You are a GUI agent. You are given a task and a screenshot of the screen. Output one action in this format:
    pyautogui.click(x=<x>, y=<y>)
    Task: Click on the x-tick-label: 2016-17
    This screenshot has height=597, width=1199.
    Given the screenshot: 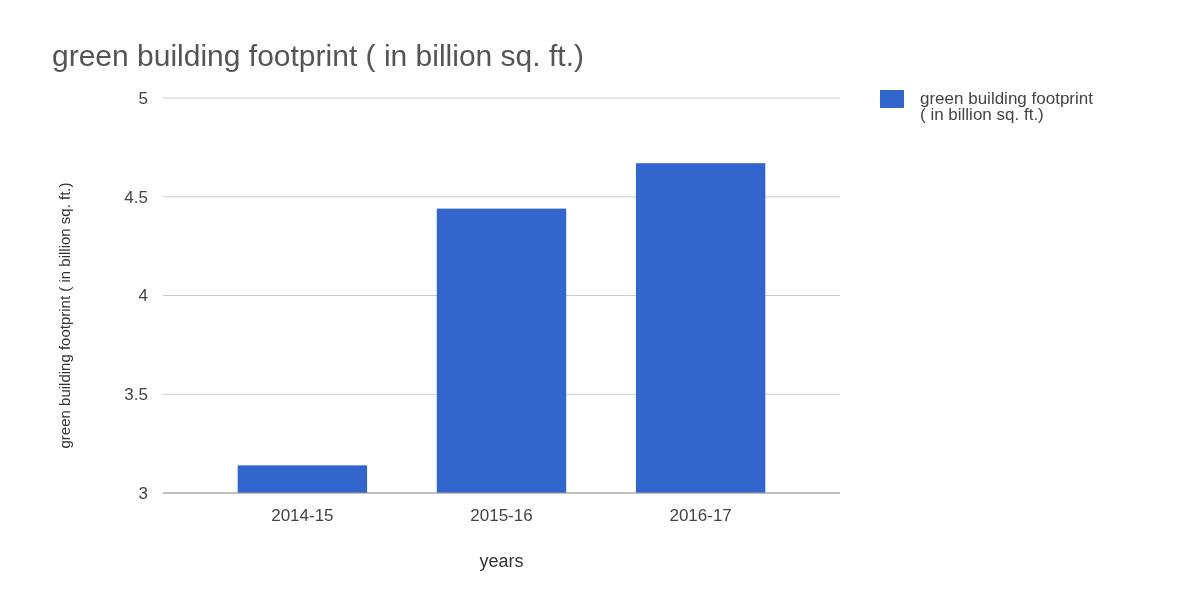 What is the action you would take?
    pyautogui.click(x=700, y=515)
    